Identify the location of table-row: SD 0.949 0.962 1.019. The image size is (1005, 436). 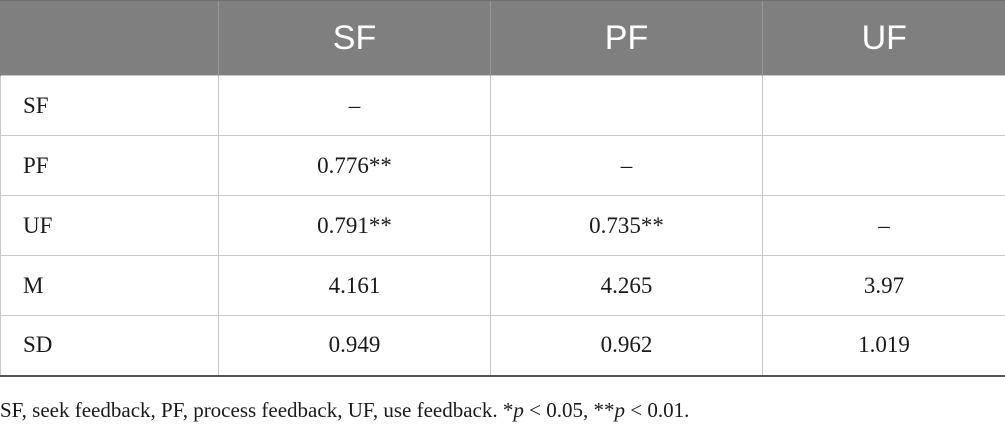
(502, 346).